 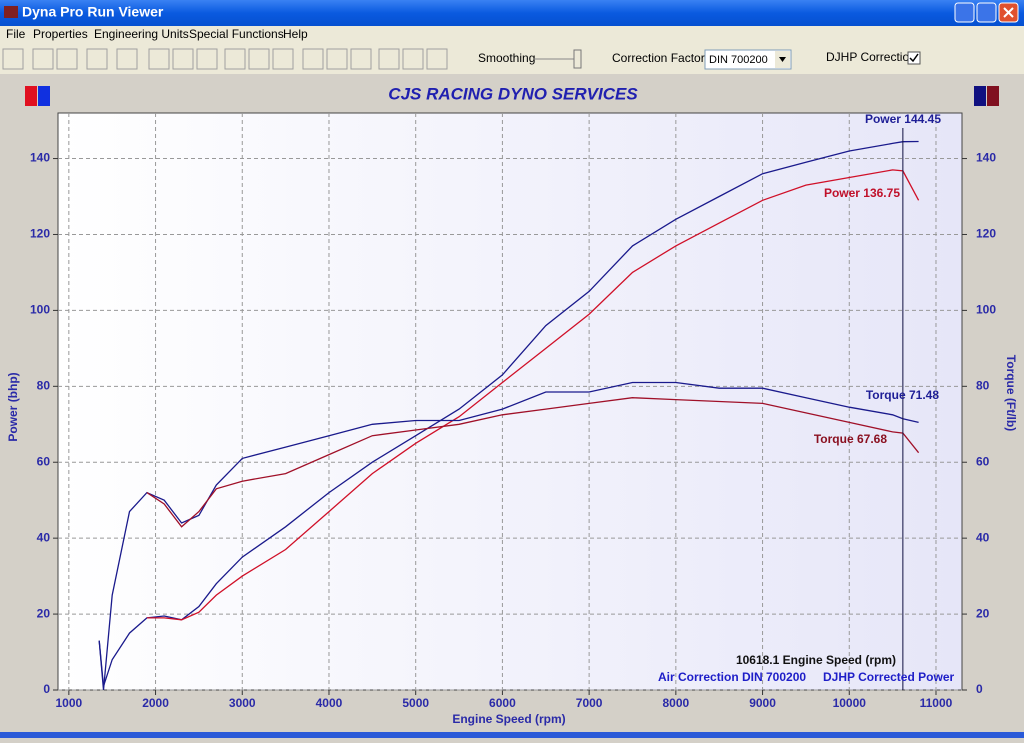 I want to click on y-tick-label: 120, so click(x=40, y=234).